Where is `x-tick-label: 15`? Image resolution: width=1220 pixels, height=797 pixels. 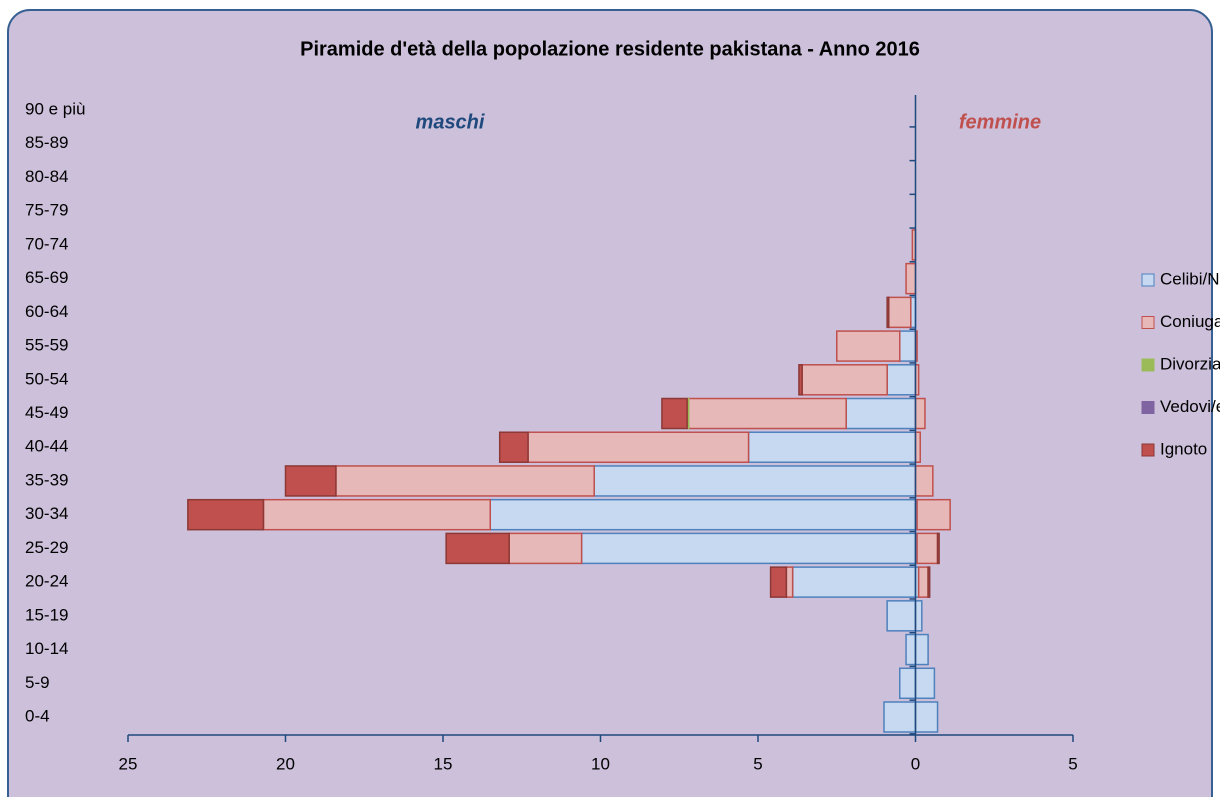 x-tick-label: 15 is located at coordinates (443, 763).